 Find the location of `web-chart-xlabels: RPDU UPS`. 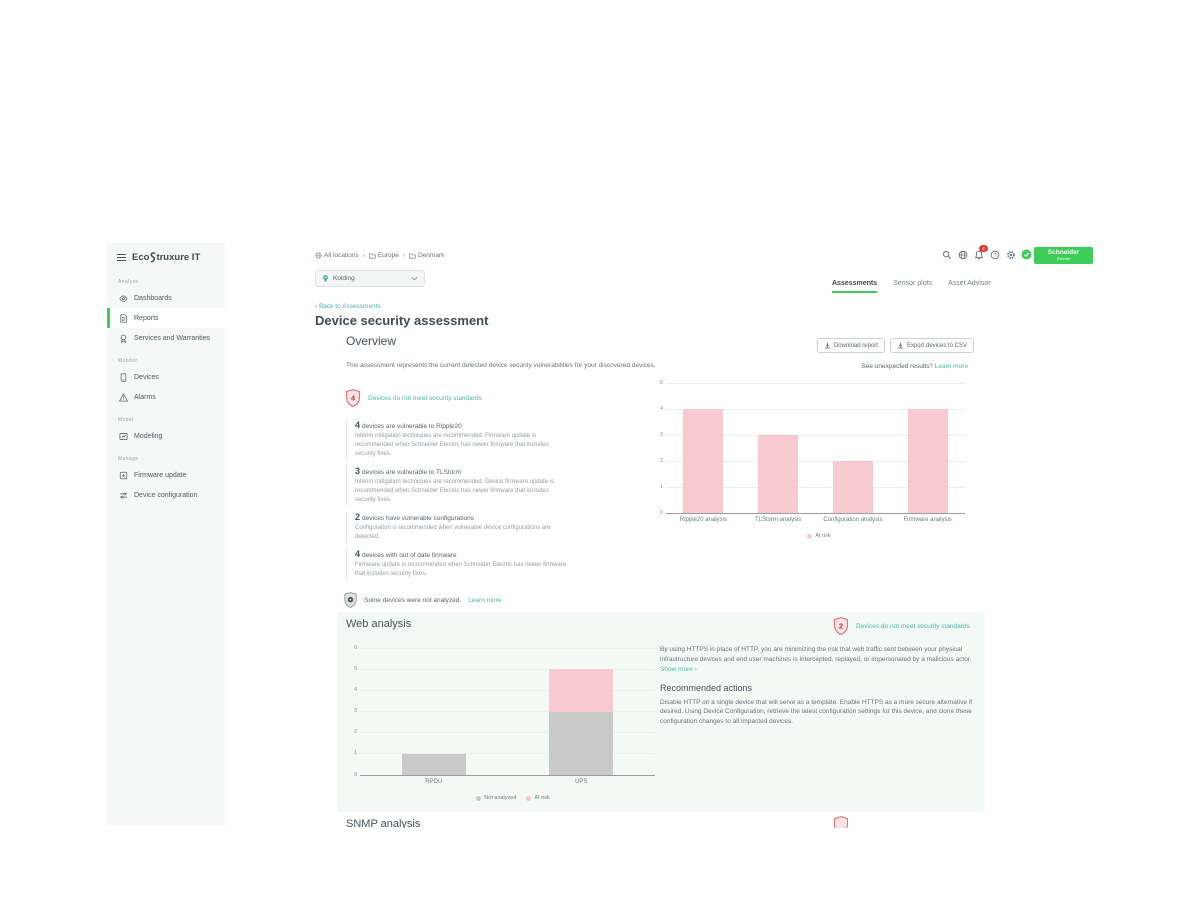

web-chart-xlabels: RPDU UPS is located at coordinates (513, 783).